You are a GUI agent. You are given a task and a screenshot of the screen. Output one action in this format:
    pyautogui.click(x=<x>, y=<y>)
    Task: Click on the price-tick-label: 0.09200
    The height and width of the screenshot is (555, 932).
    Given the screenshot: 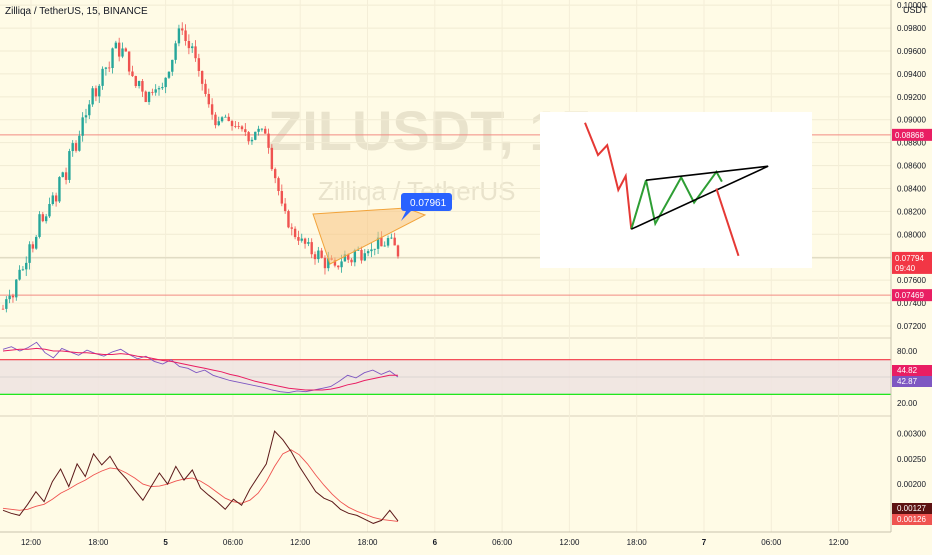 What is the action you would take?
    pyautogui.click(x=911, y=97)
    